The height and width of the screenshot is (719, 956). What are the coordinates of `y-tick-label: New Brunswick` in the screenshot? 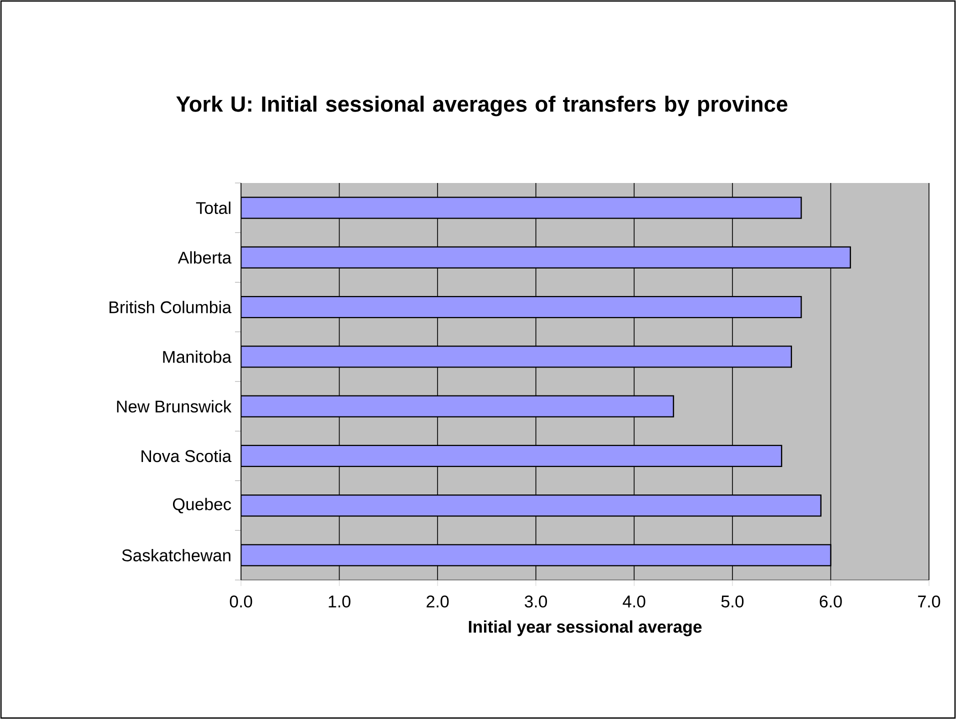 It's located at (174, 406).